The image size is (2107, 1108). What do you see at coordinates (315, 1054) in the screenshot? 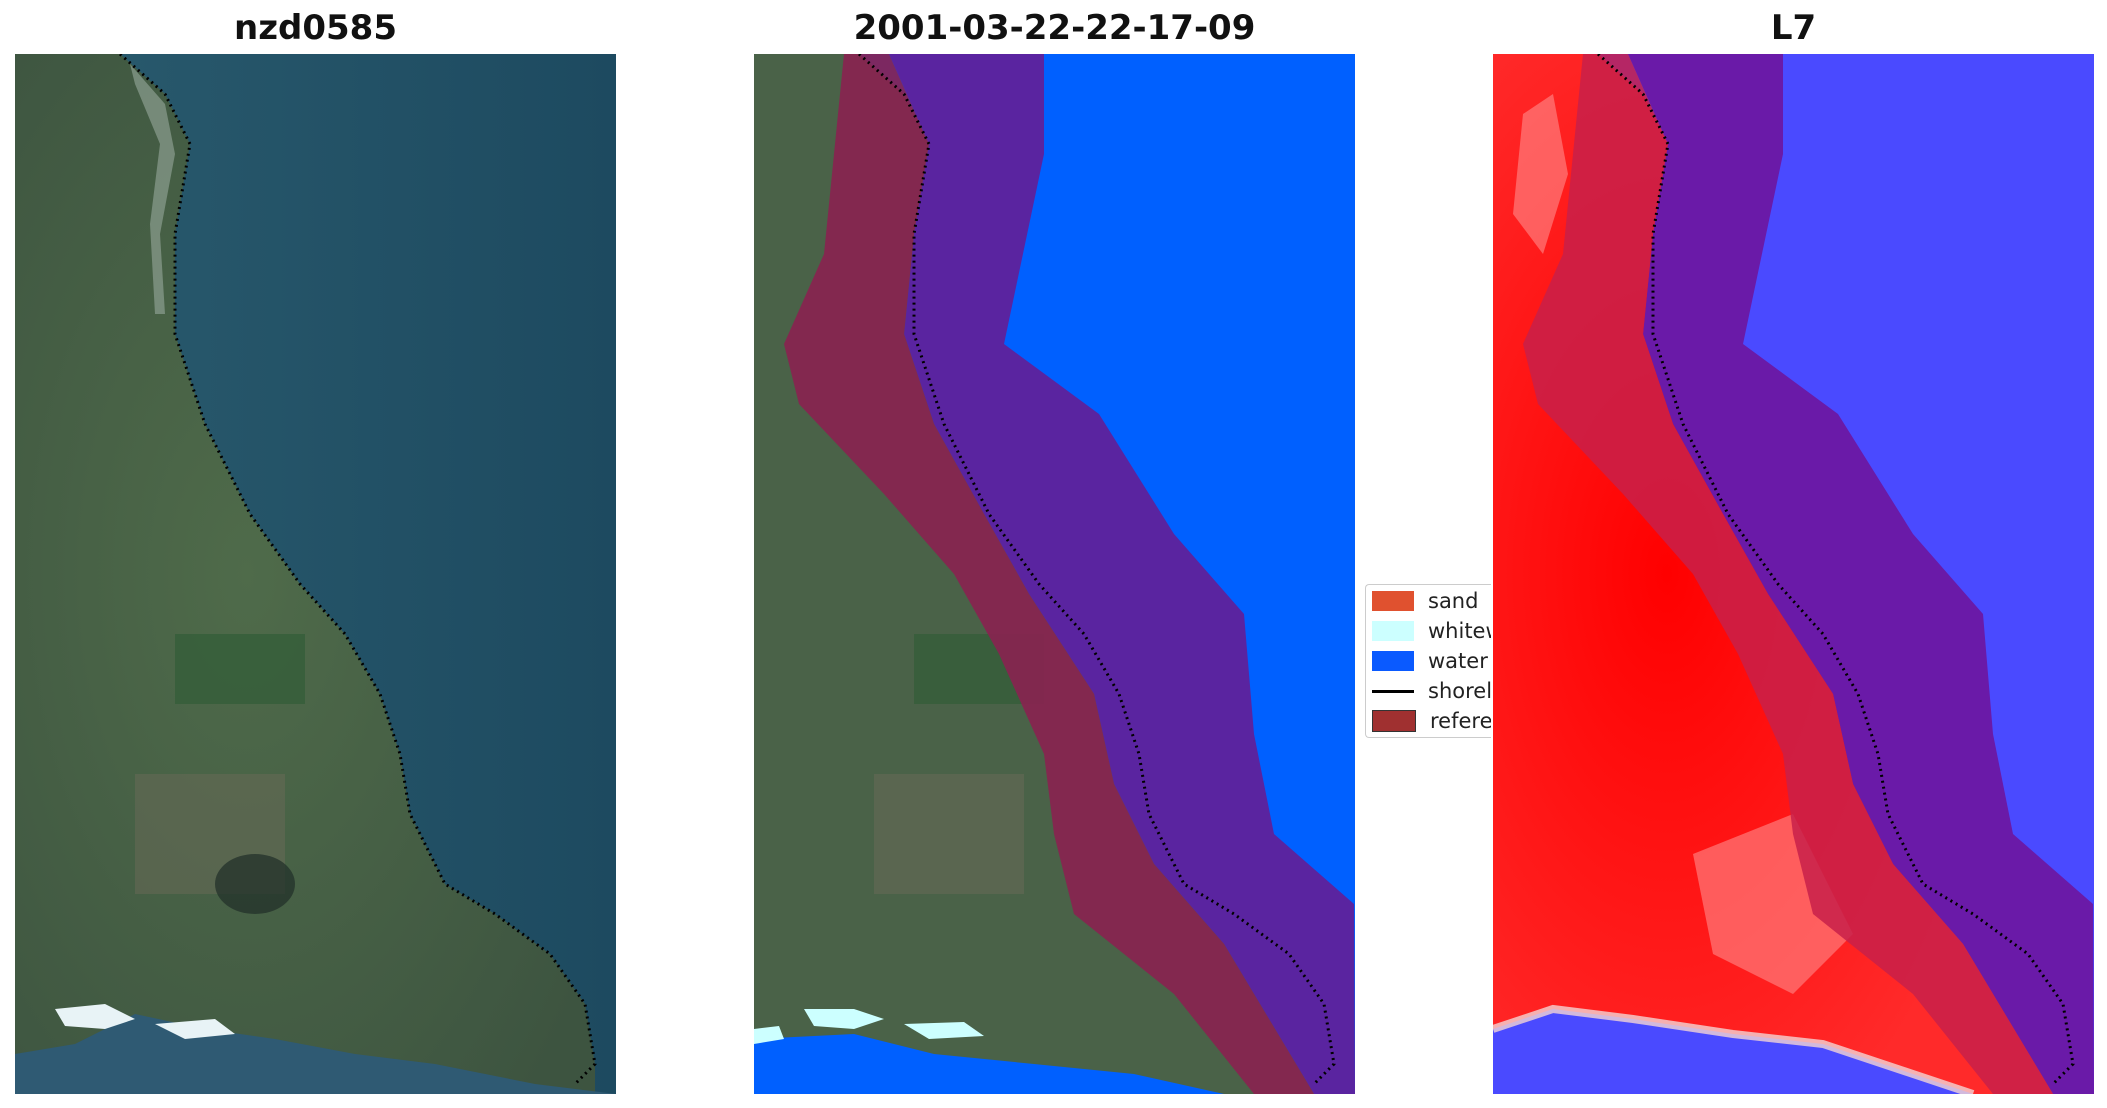
I see `surf-zone` at bounding box center [315, 1054].